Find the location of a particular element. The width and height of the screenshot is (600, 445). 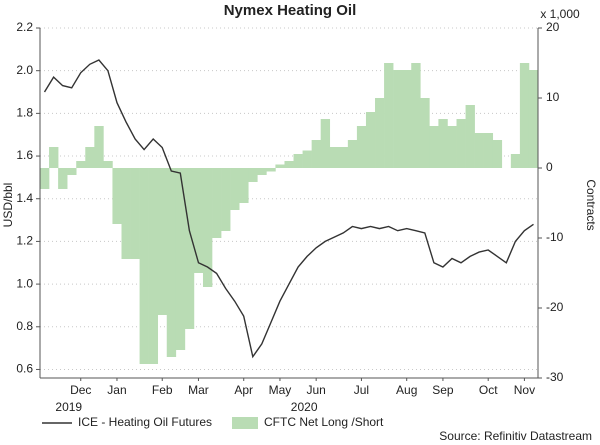

chart-title: Nymex Heating Oil is located at coordinates (290, 10).